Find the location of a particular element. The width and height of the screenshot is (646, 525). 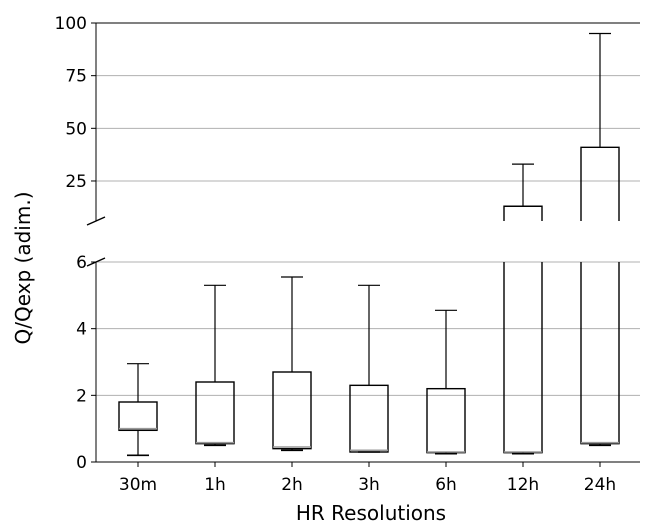

box-6h is located at coordinates (446, 382).